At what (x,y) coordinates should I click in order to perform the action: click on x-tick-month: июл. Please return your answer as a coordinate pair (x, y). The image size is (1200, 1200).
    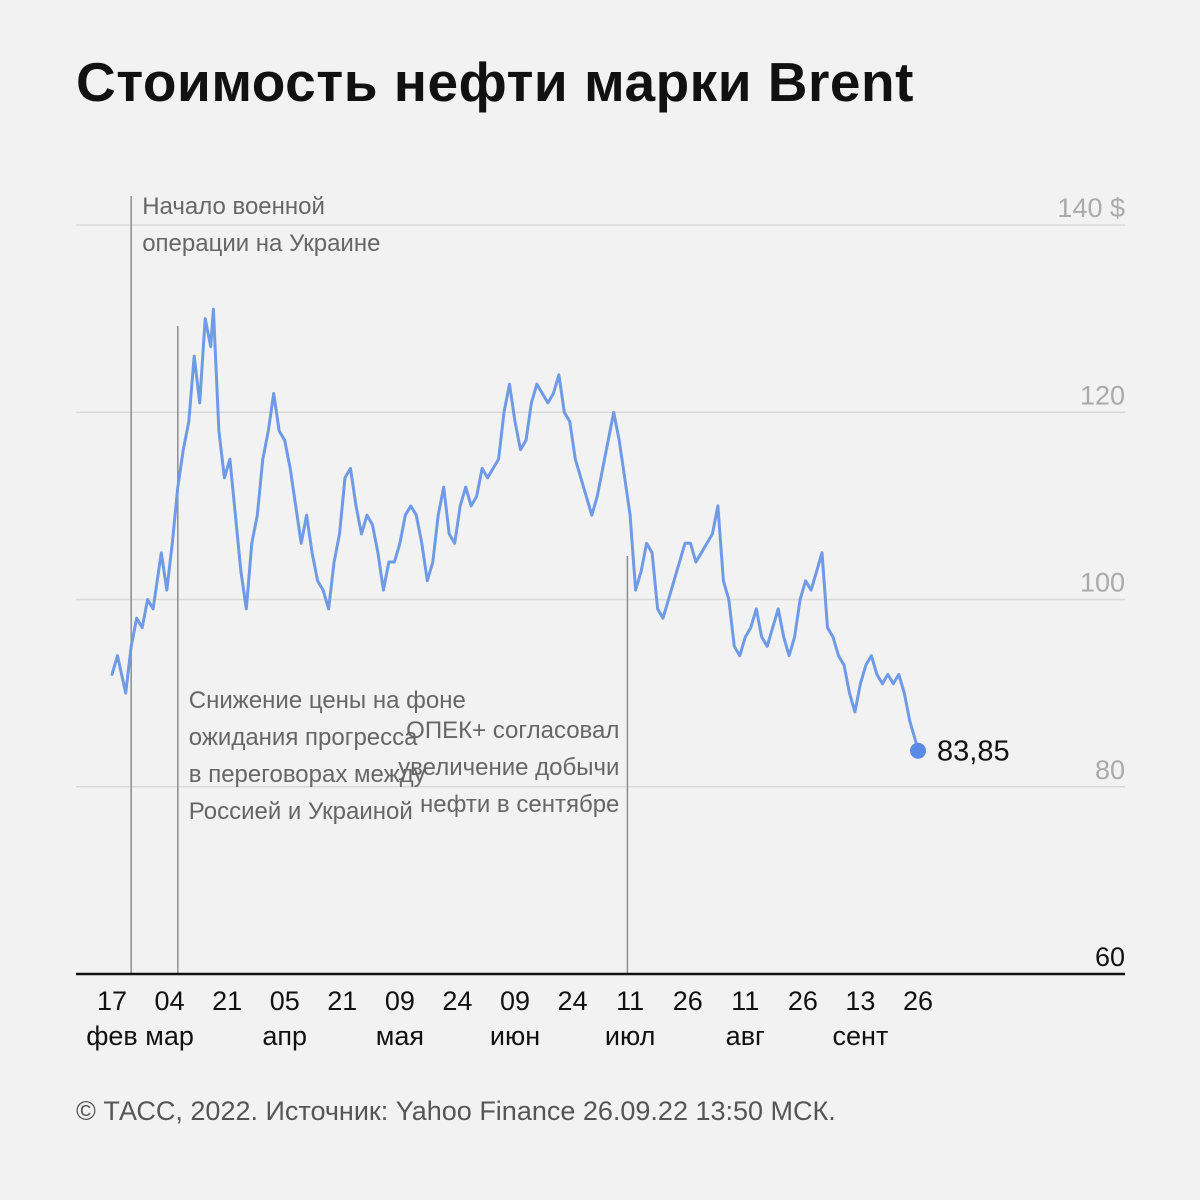
    Looking at the image, I should click on (630, 1036).